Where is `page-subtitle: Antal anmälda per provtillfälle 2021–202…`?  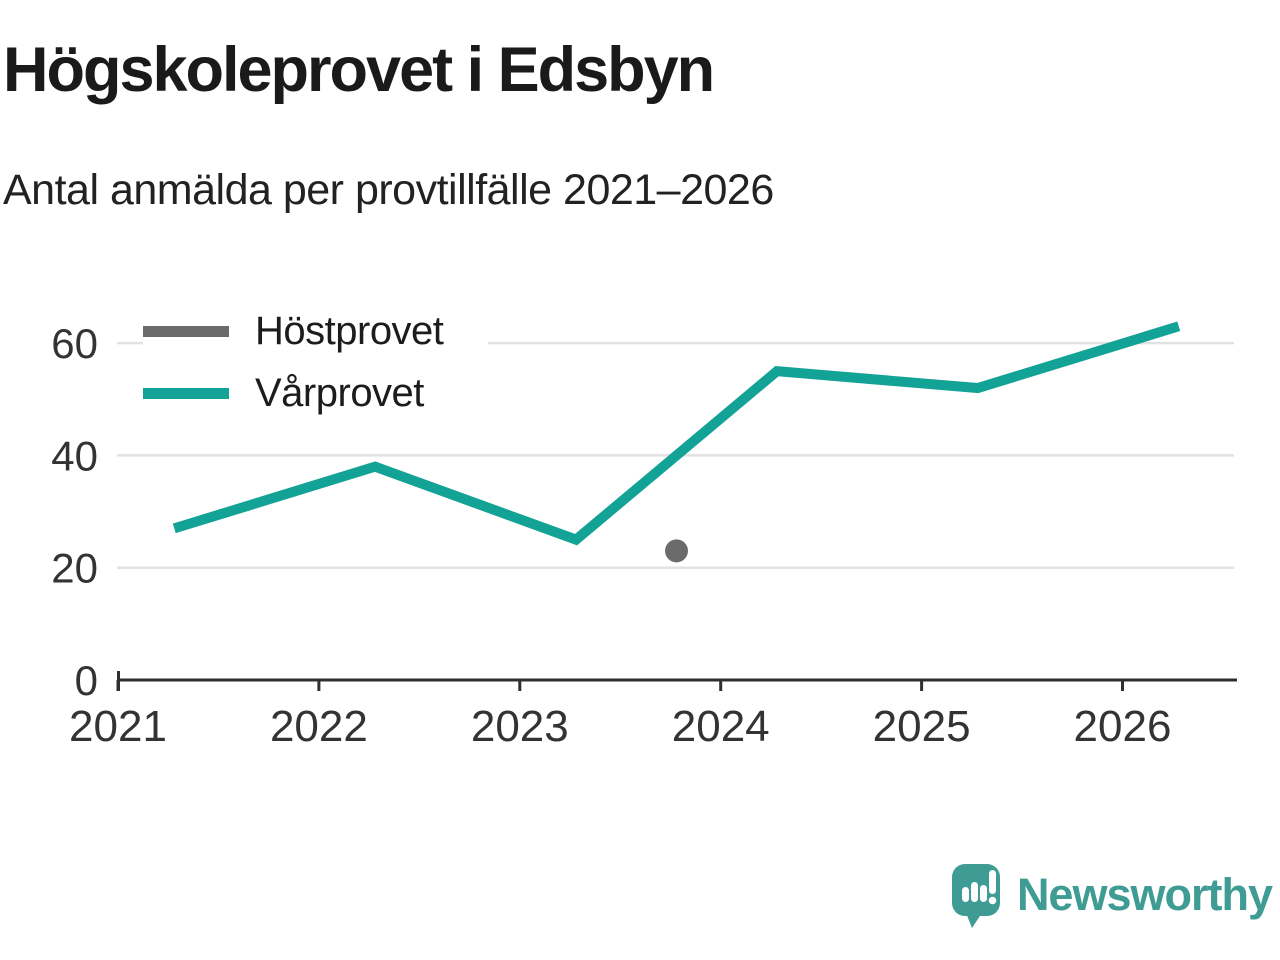
page-subtitle: Antal anmälda per provtillfälle 2021–202… is located at coordinates (388, 190).